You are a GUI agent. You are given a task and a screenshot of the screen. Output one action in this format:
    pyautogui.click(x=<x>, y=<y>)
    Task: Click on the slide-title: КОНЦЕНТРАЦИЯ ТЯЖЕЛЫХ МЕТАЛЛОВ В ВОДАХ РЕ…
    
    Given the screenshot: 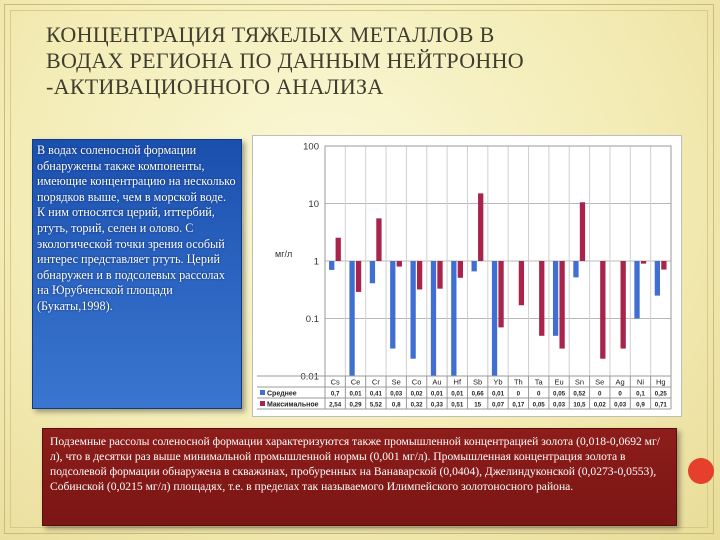 What is the action you would take?
    pyautogui.click(x=285, y=60)
    